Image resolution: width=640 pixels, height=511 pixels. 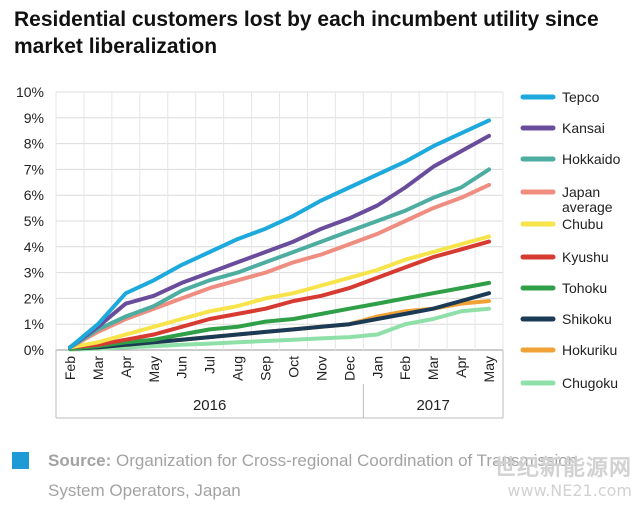 I want to click on legend-label: Chubu, so click(x=582, y=224).